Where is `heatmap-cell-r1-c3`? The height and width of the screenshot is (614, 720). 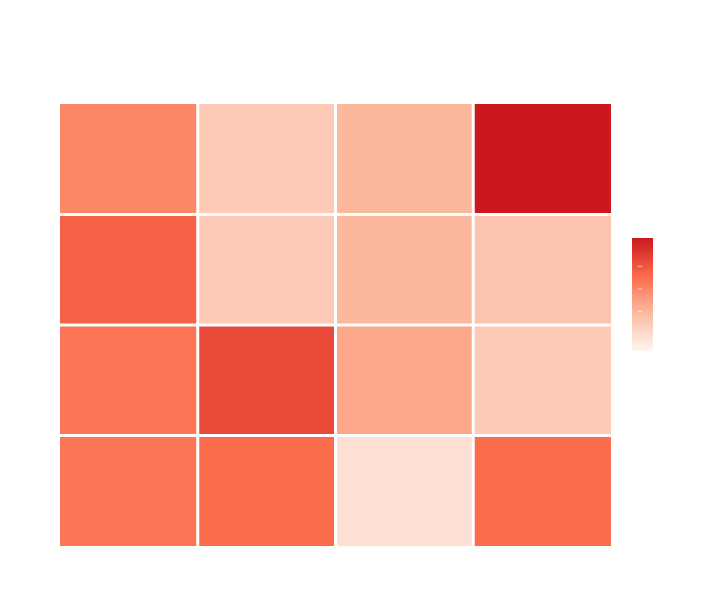
heatmap-cell-r1-c3 is located at coordinates (404, 158).